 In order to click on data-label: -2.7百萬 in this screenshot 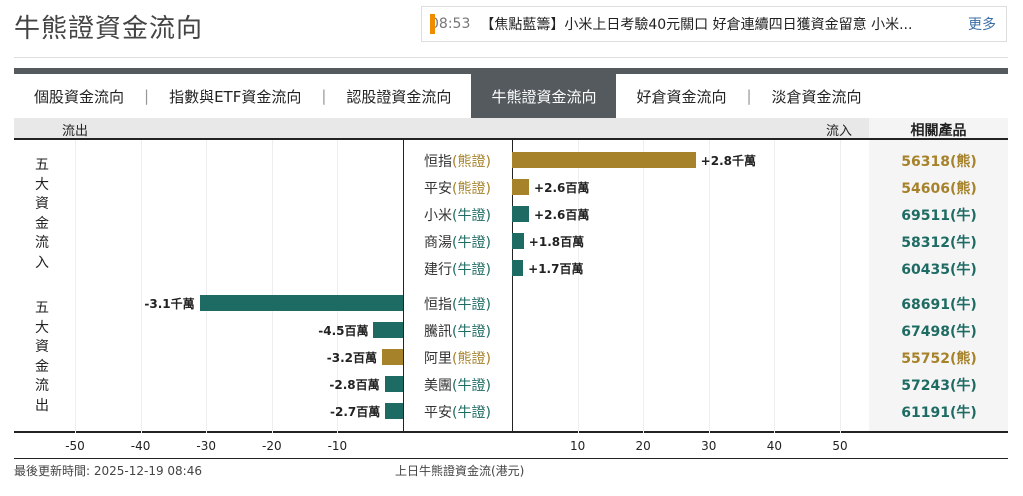, I will do `click(355, 412)`.